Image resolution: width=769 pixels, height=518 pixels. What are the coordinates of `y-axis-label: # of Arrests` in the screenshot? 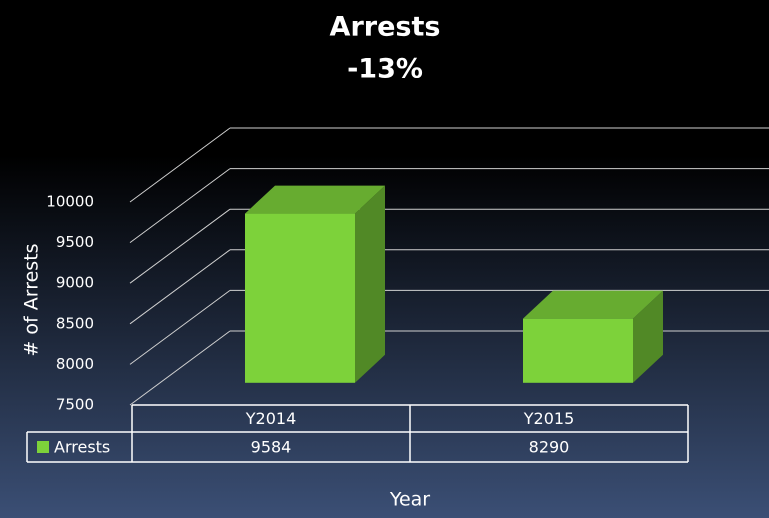 It's located at (32, 299).